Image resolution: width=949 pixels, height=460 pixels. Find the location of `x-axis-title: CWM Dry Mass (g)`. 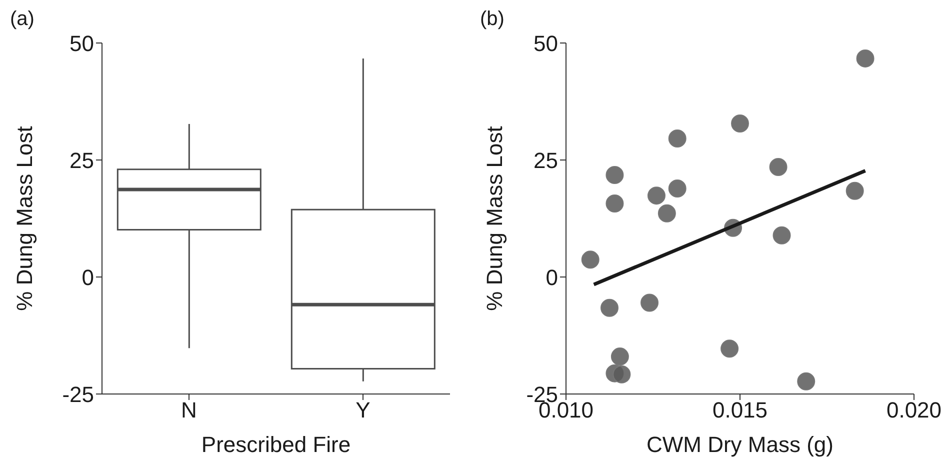

x-axis-title: CWM Dry Mass (g) is located at coordinates (740, 444).